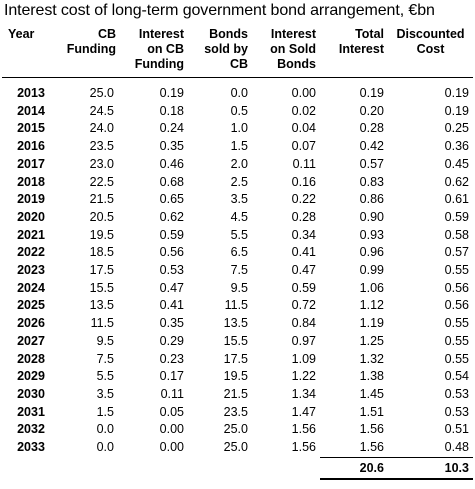 Image resolution: width=475 pixels, height=489 pixels. What do you see at coordinates (101, 252) in the screenshot?
I see `value-cell-cb-funding: 18.5` at bounding box center [101, 252].